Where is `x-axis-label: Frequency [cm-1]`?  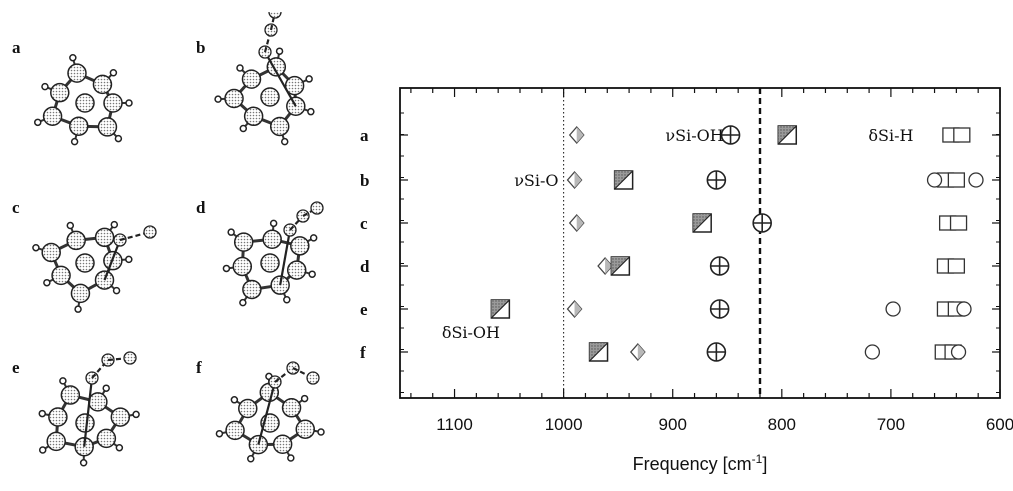 x-axis-label: Frequency [cm-1] is located at coordinates (700, 463).